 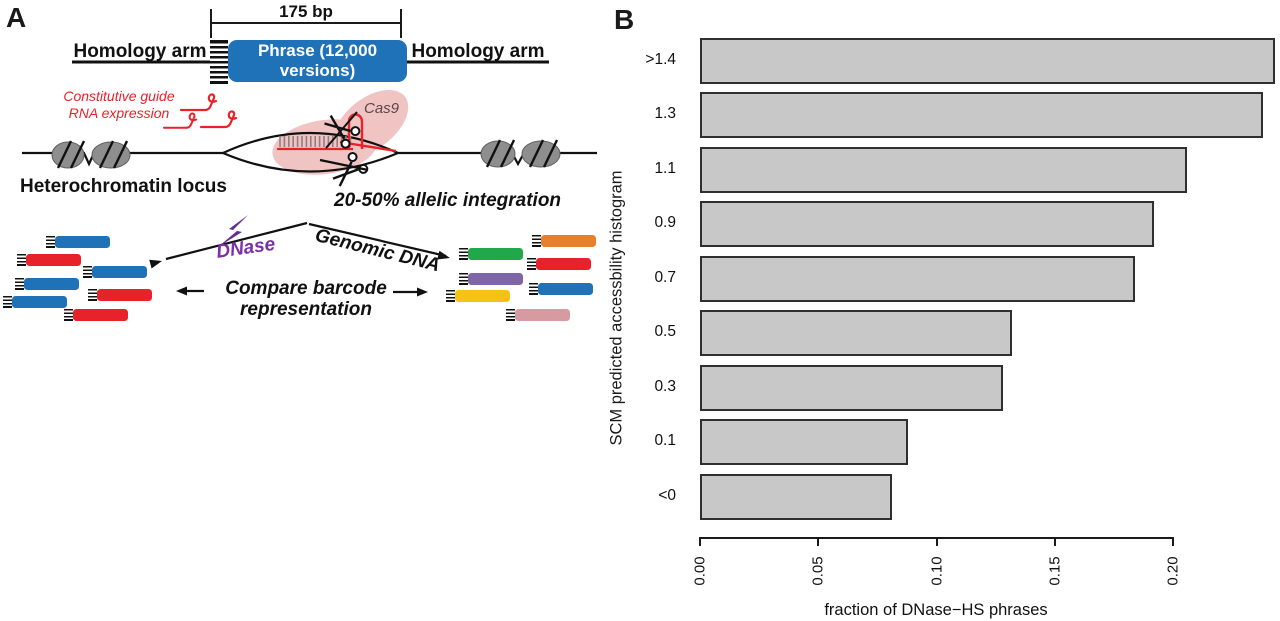 What do you see at coordinates (616, 308) in the screenshot?
I see `y-axis-title: SCM predicted accessbility histogram` at bounding box center [616, 308].